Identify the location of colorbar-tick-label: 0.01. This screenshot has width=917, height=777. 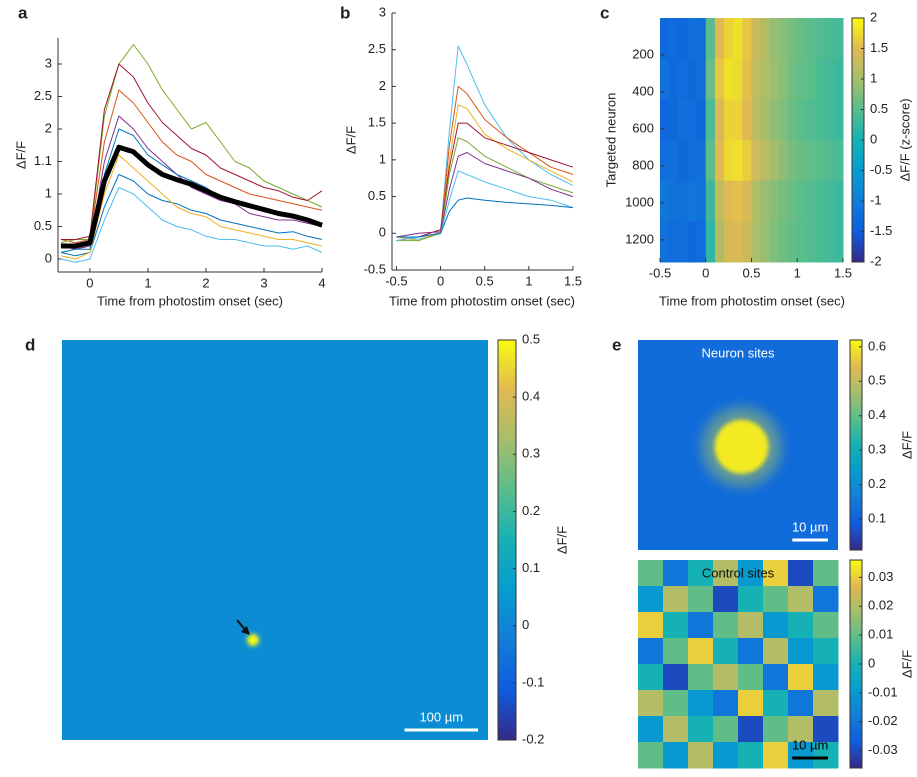
(880, 634).